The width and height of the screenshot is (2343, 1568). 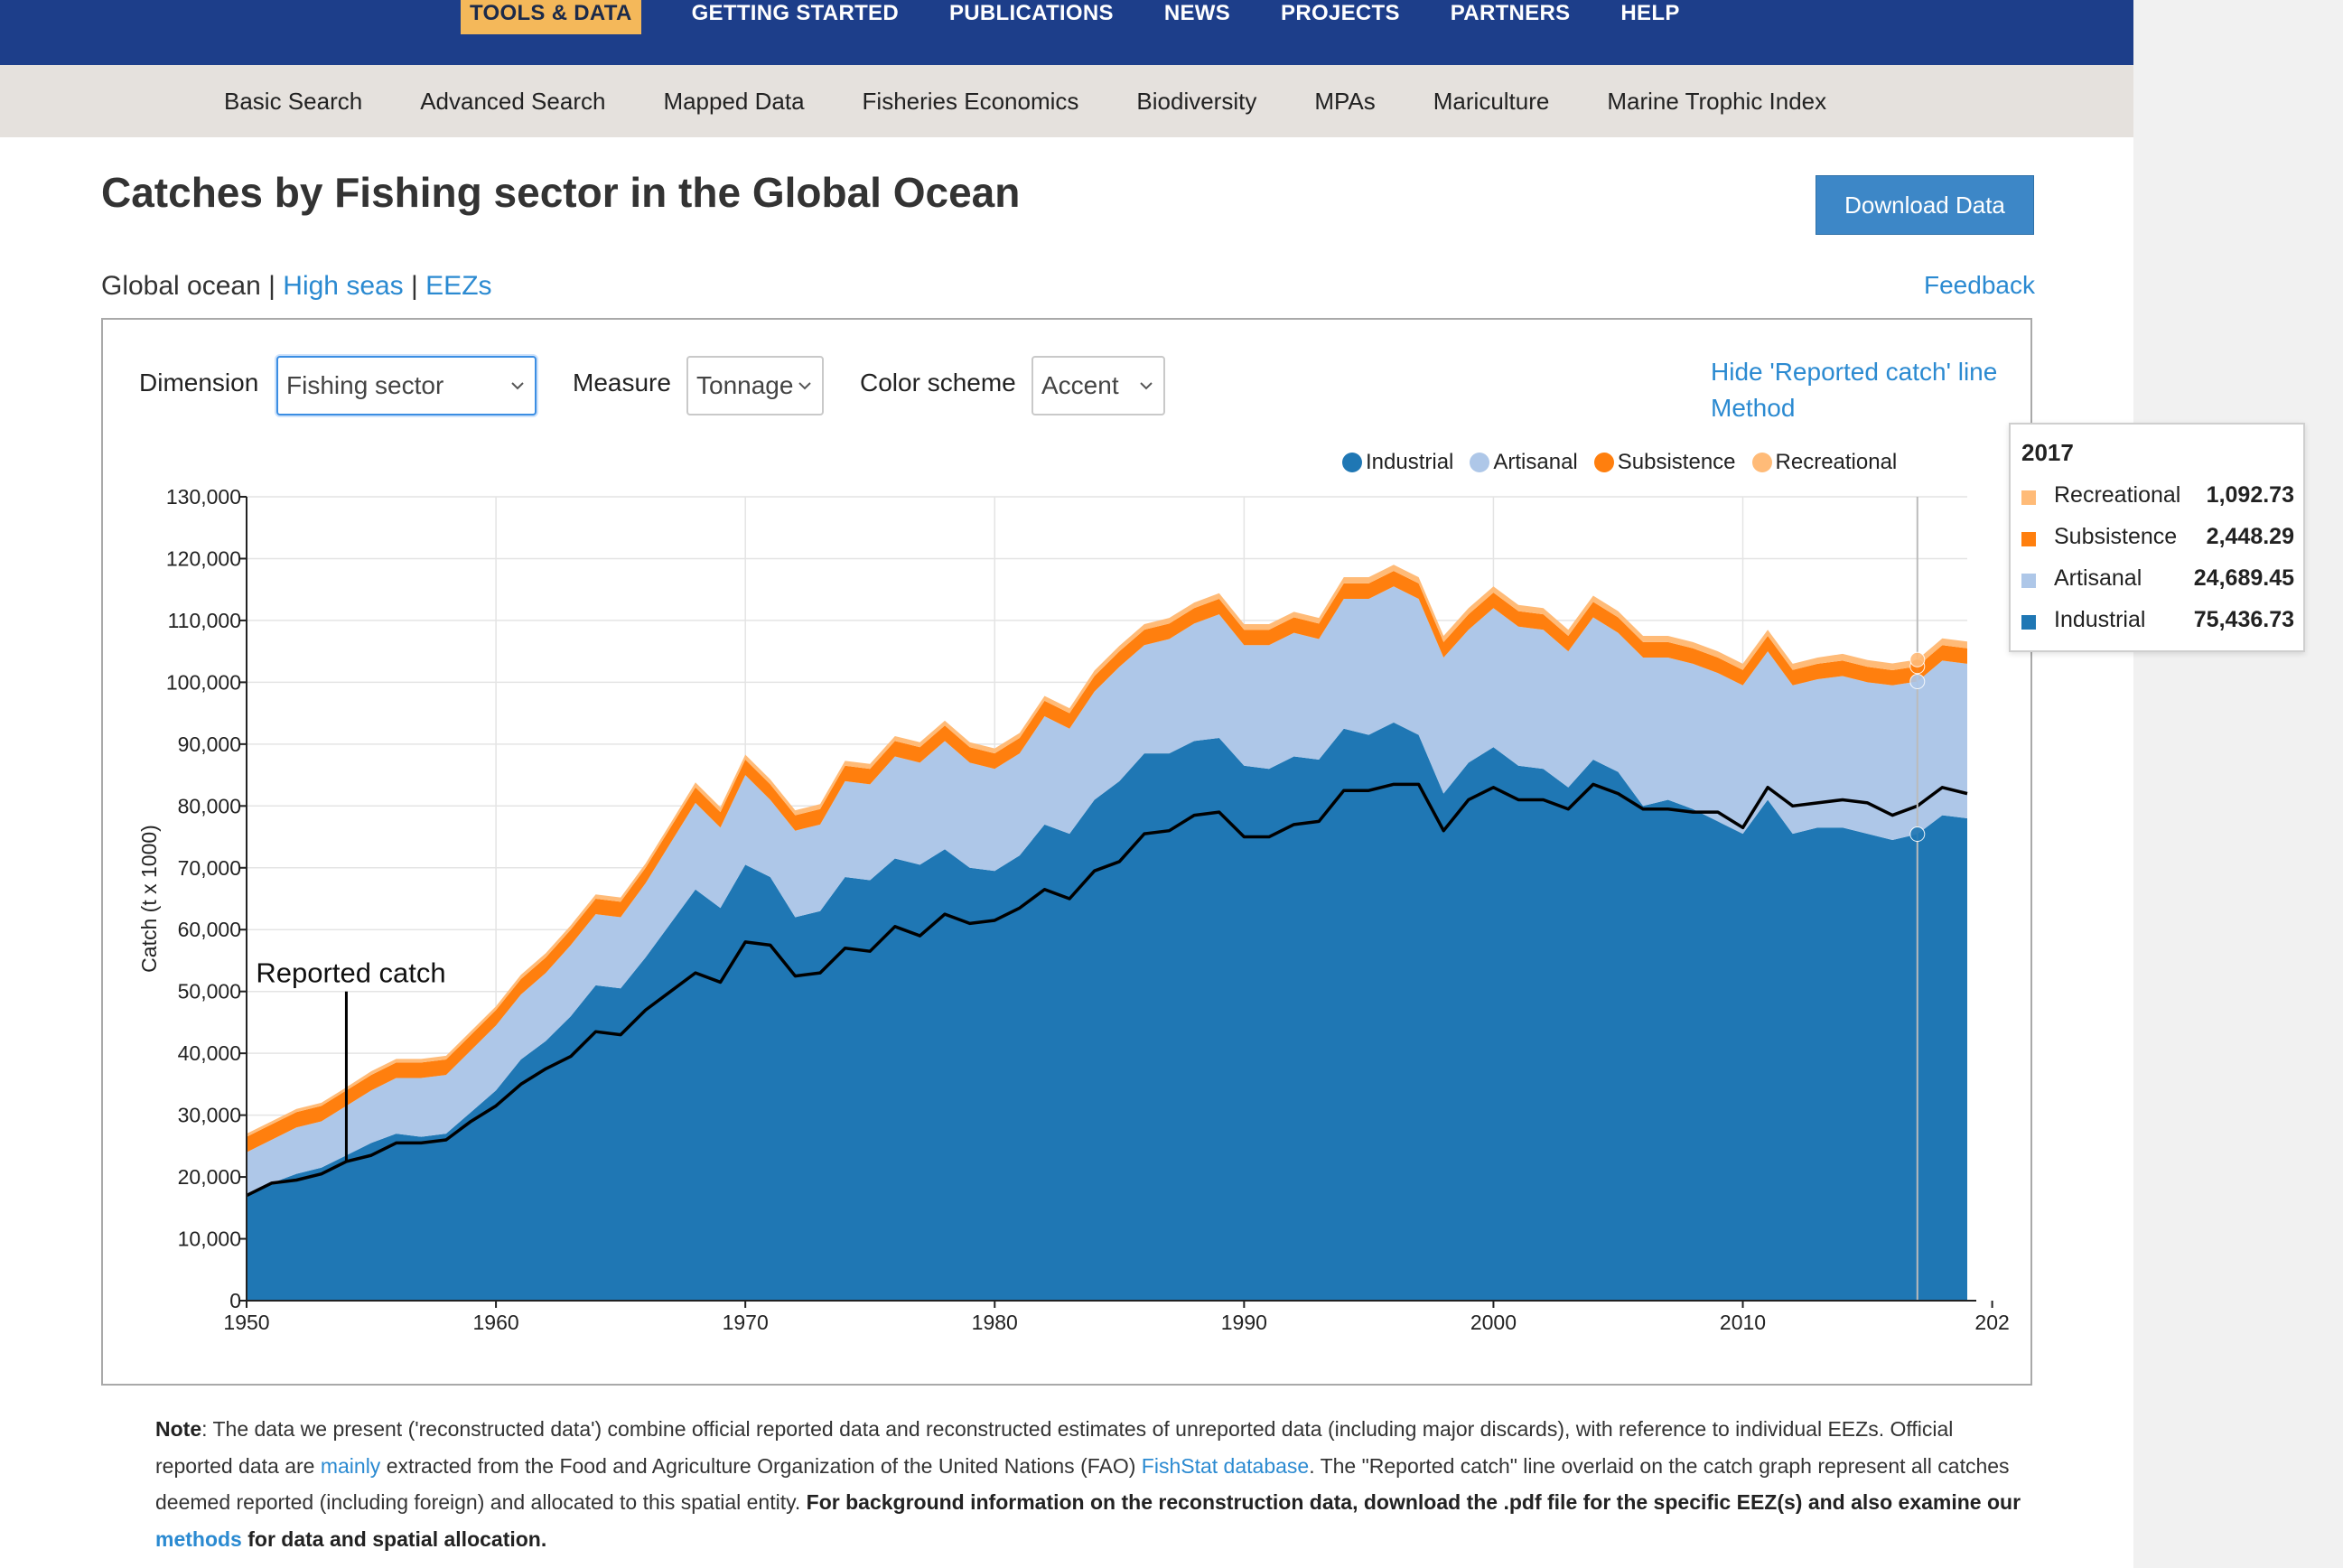 I want to click on tooltip-row-industrial: Industrial 75,436.73, so click(x=2157, y=623).